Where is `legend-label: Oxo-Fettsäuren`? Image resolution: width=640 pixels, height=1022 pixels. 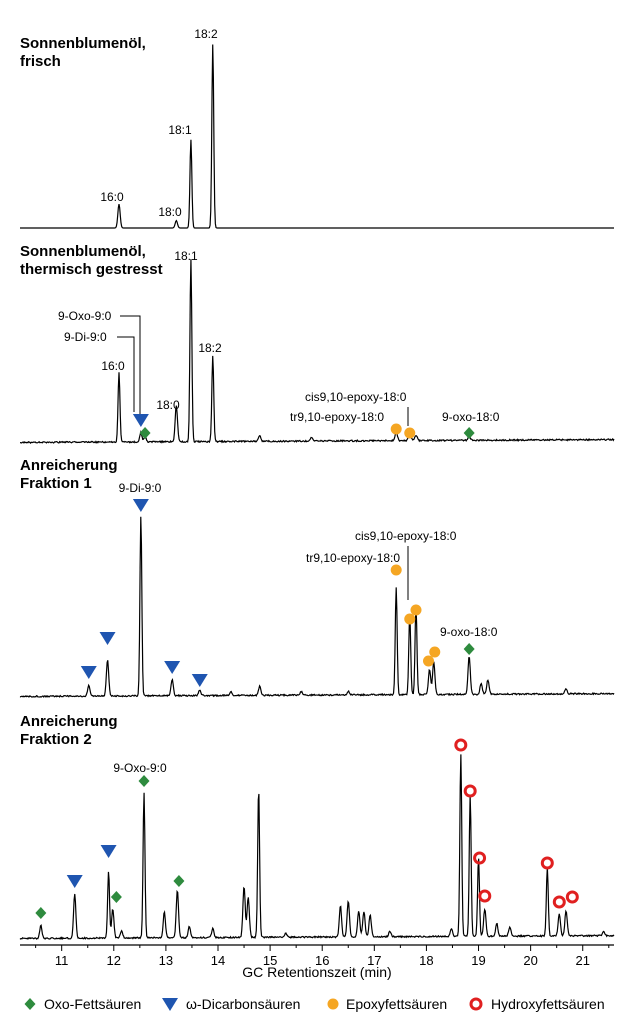 legend-label: Oxo-Fettsäuren is located at coordinates (92, 1004).